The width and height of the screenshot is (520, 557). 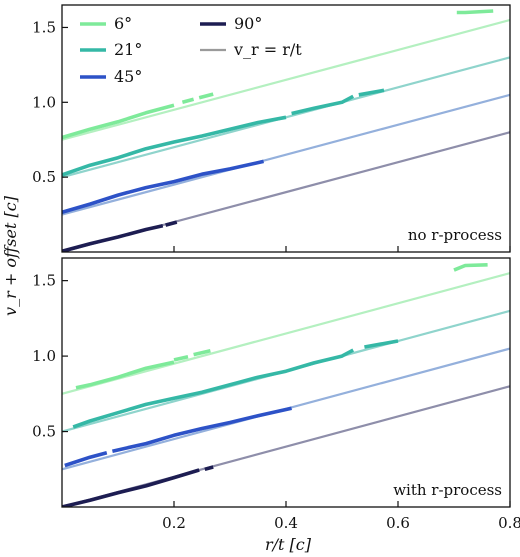 What do you see at coordinates (447, 490) in the screenshot?
I see `panel-label: with r-process` at bounding box center [447, 490].